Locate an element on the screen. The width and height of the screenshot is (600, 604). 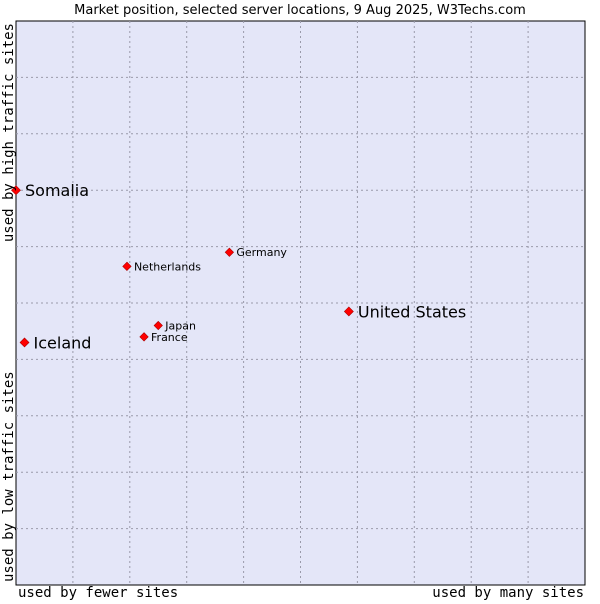
point-label: Somalia is located at coordinates (57, 190).